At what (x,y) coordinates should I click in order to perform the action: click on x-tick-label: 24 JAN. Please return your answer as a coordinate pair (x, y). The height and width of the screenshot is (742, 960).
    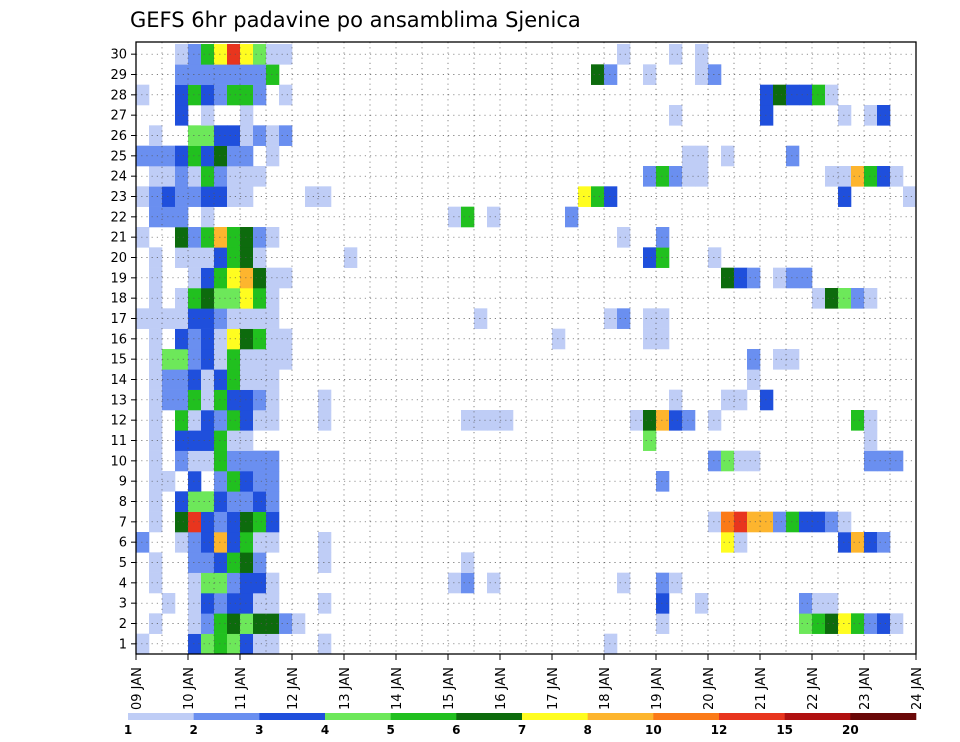
    Looking at the image, I should click on (917, 688).